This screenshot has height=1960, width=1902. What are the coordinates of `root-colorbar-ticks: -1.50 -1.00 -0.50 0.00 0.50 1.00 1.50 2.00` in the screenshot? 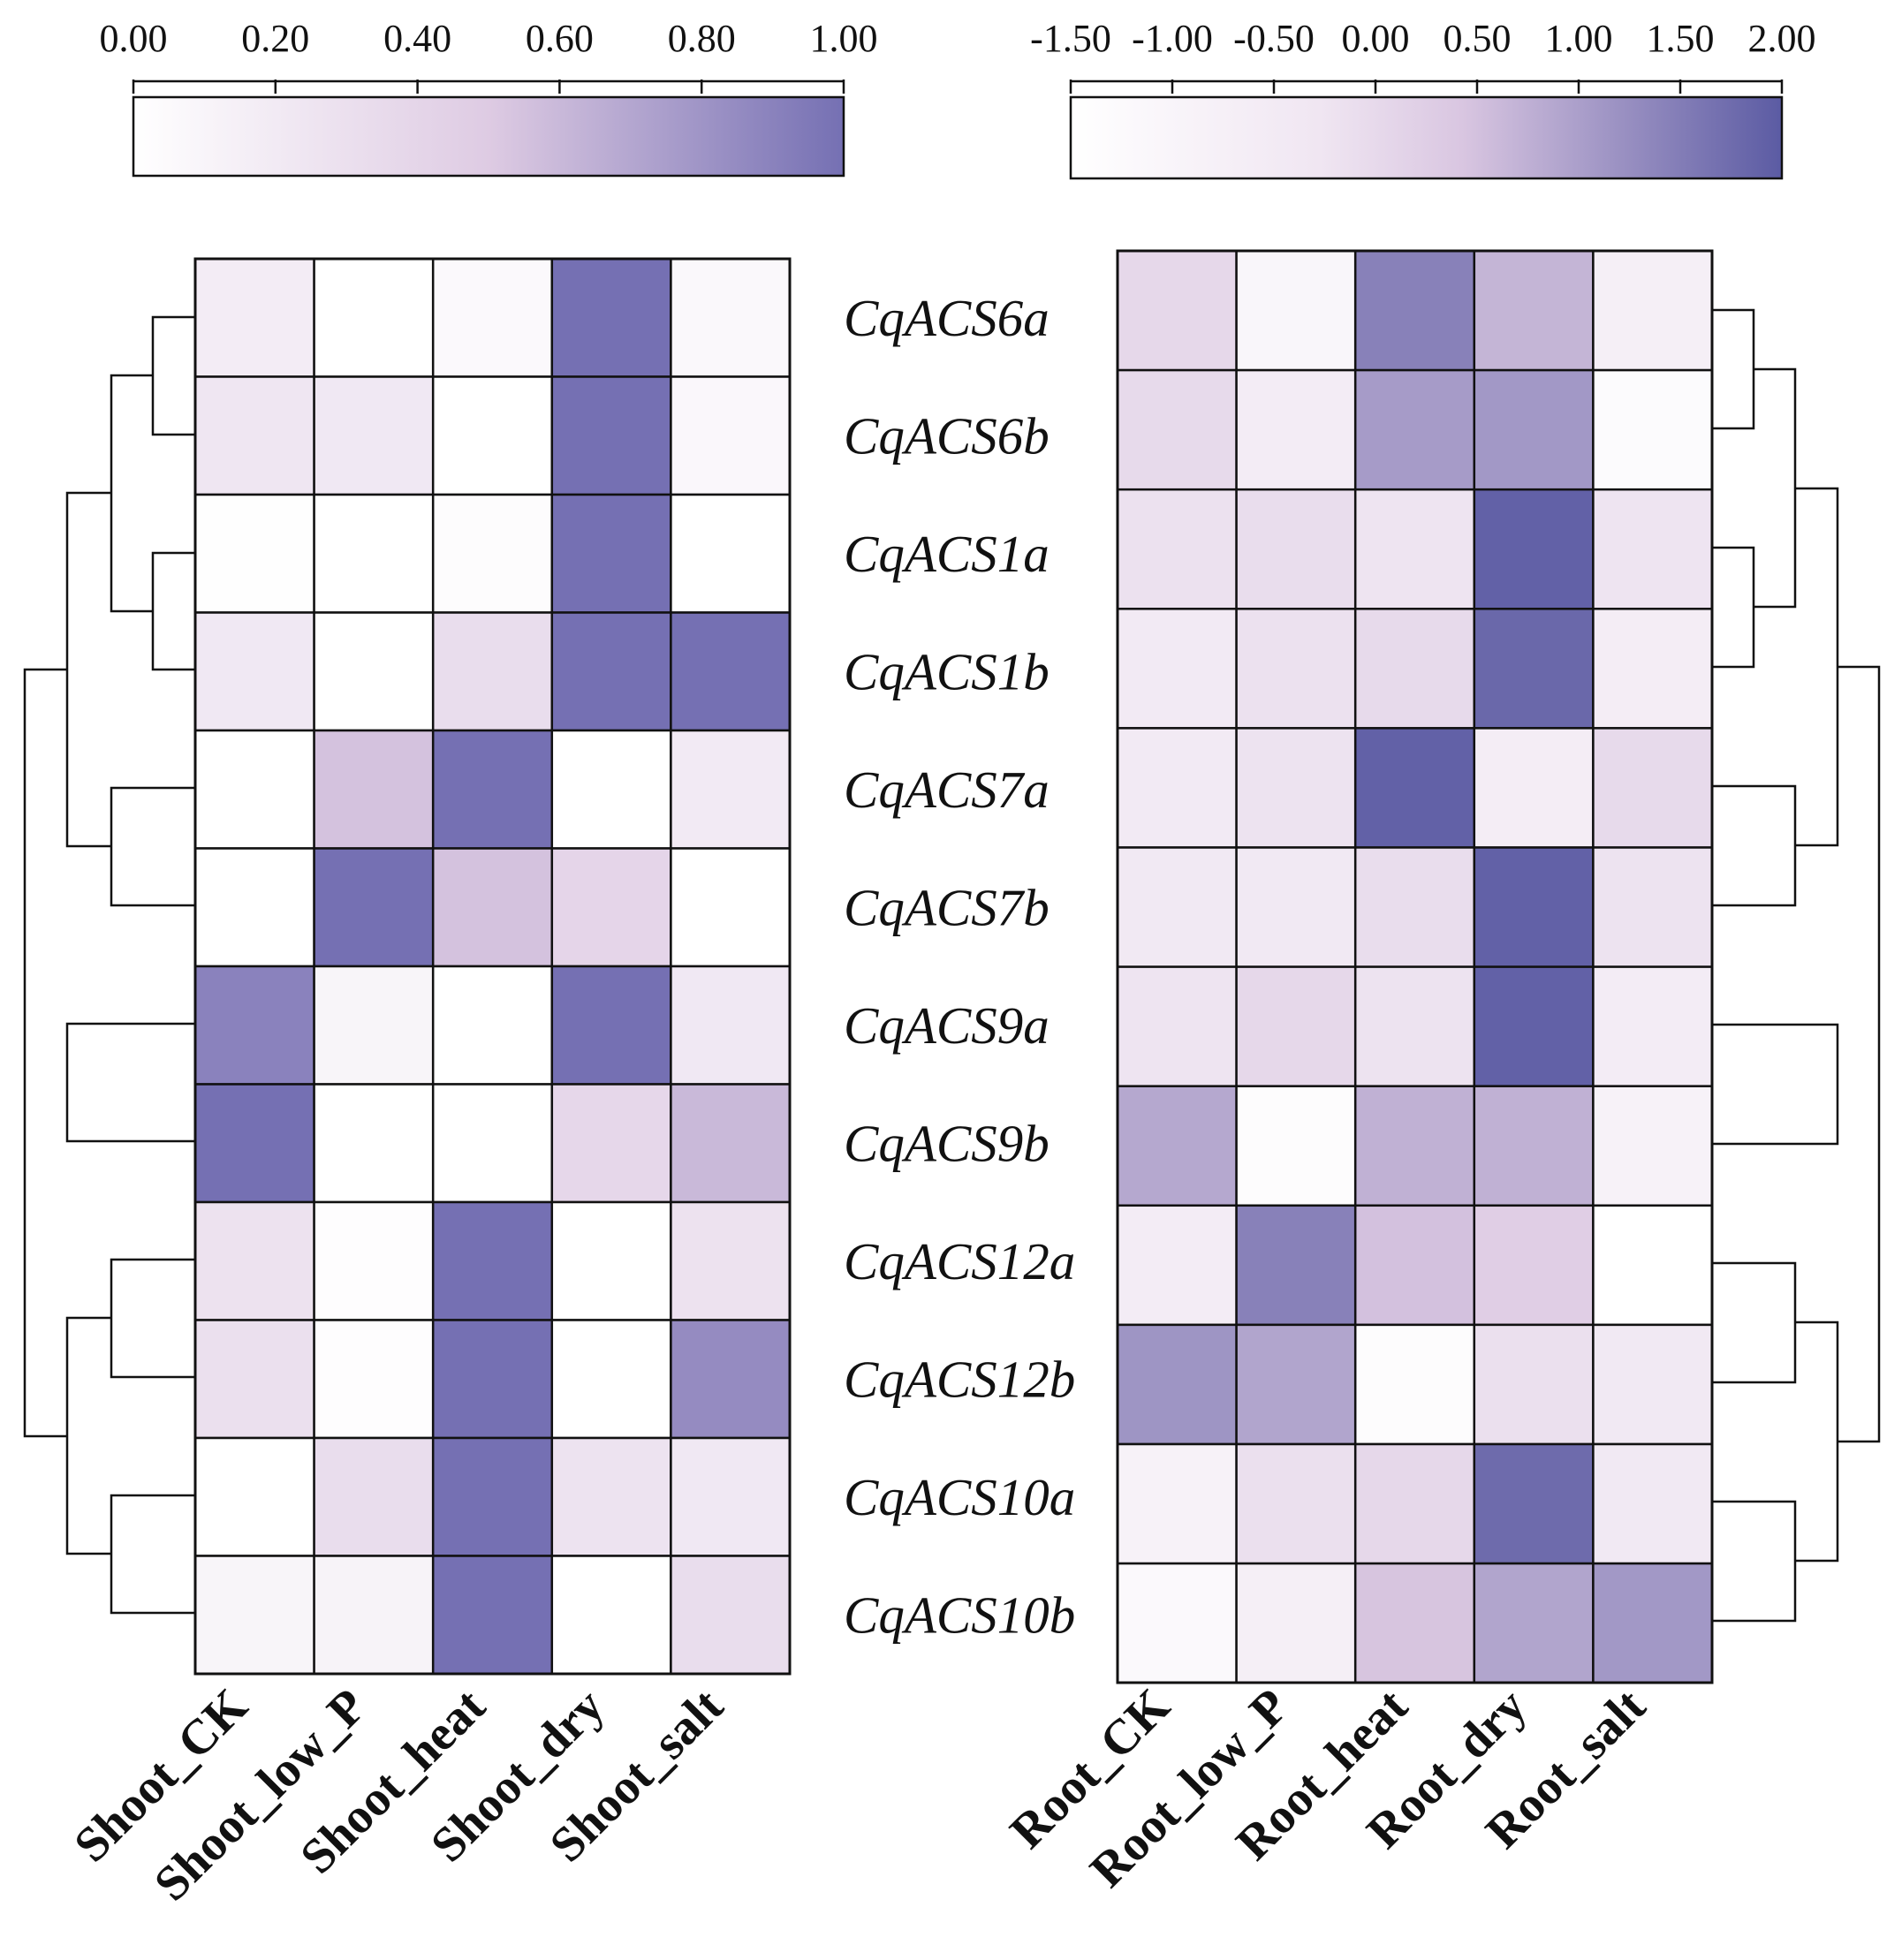 It's located at (1423, 55).